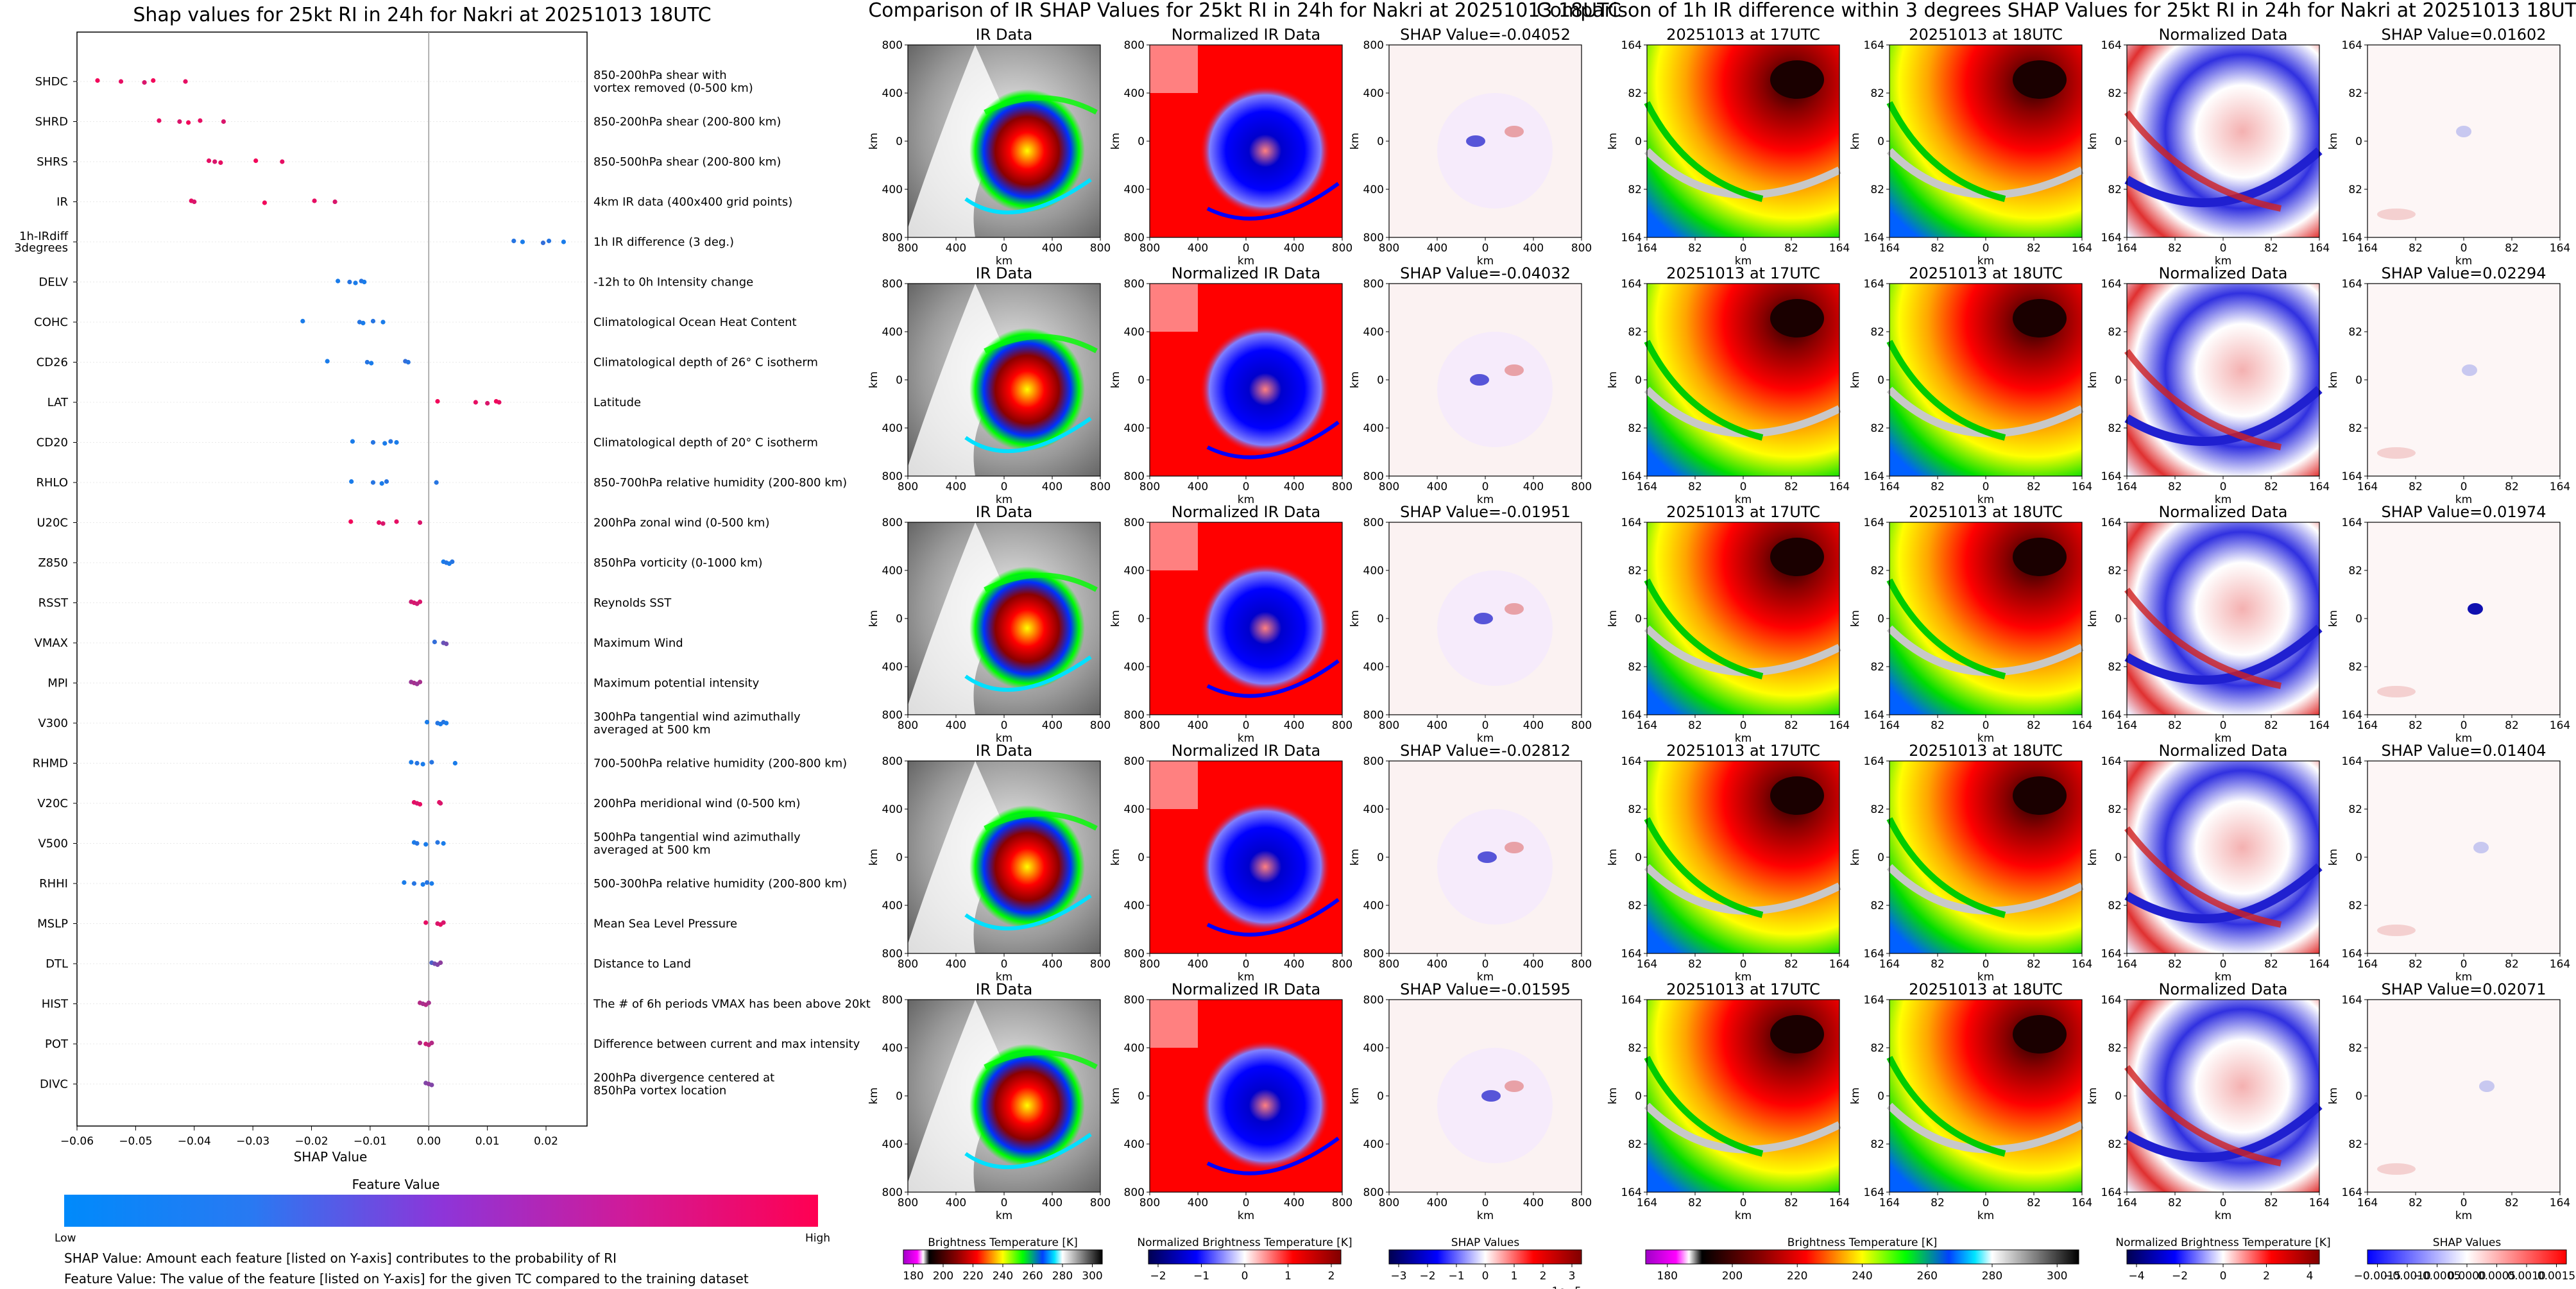 The height and width of the screenshot is (1289, 2576). I want to click on ir-bt-colorbar-tick-label: 260, so click(1032, 1276).